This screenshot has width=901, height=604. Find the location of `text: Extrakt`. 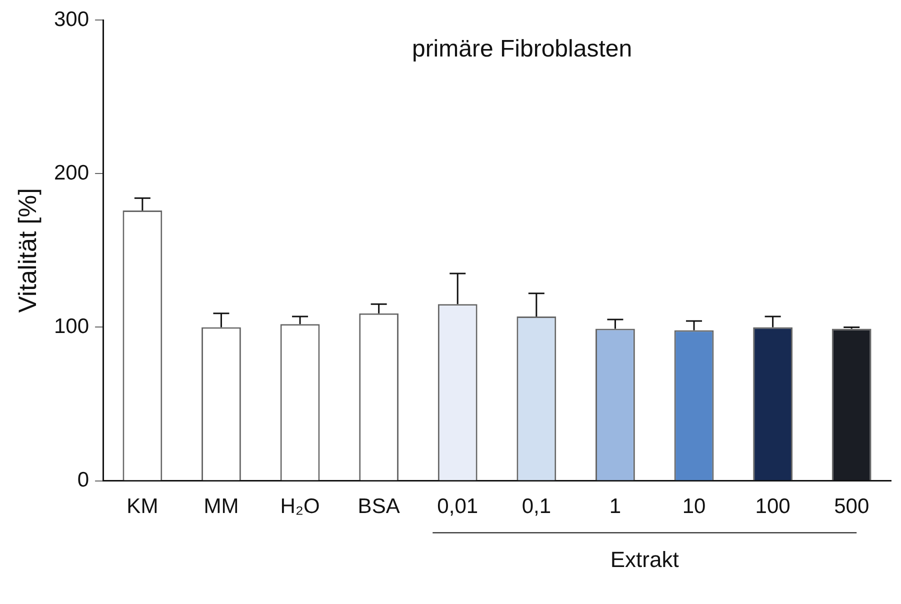

text: Extrakt is located at coordinates (644, 559).